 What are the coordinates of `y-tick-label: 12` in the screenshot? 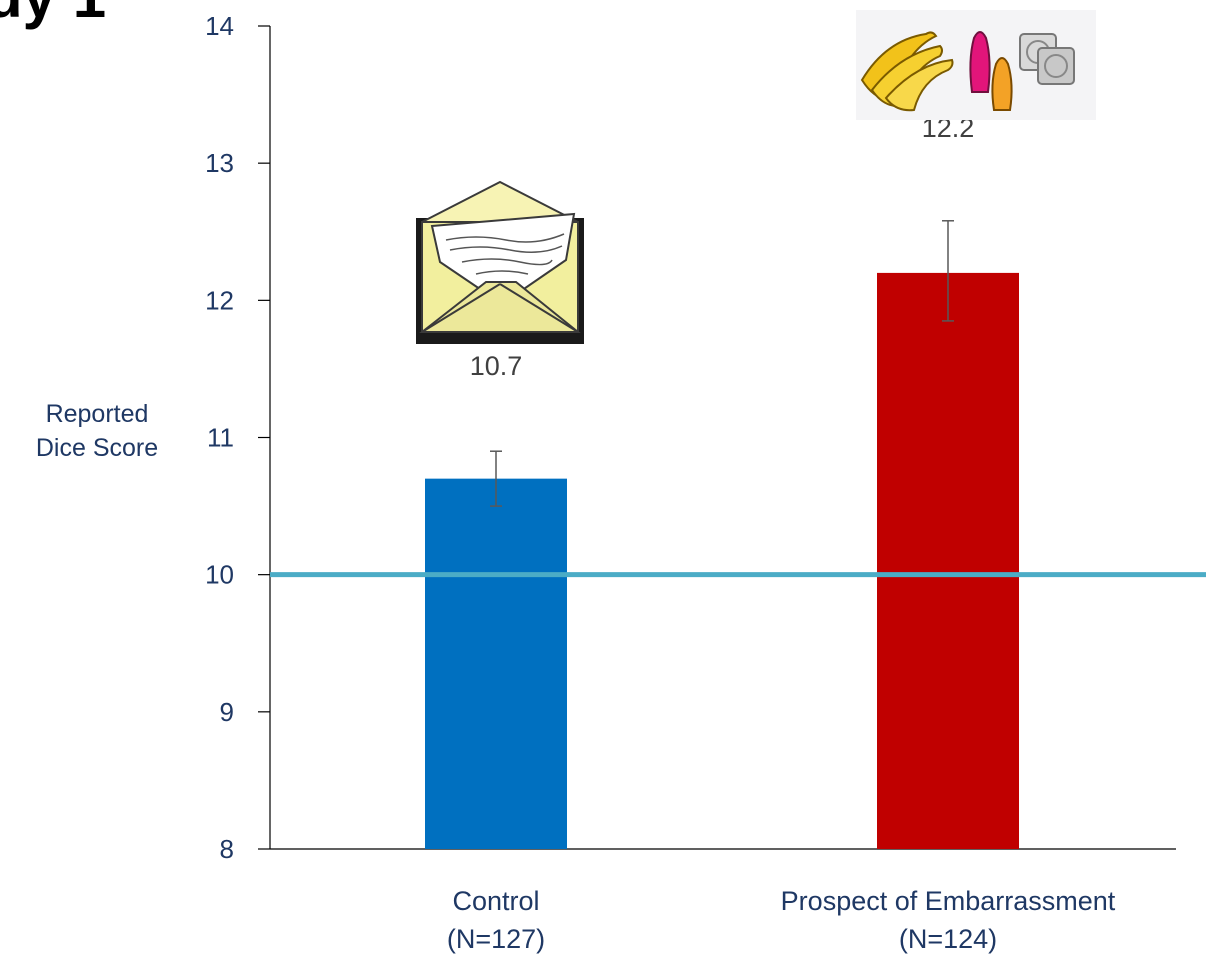 It's located at (219, 300).